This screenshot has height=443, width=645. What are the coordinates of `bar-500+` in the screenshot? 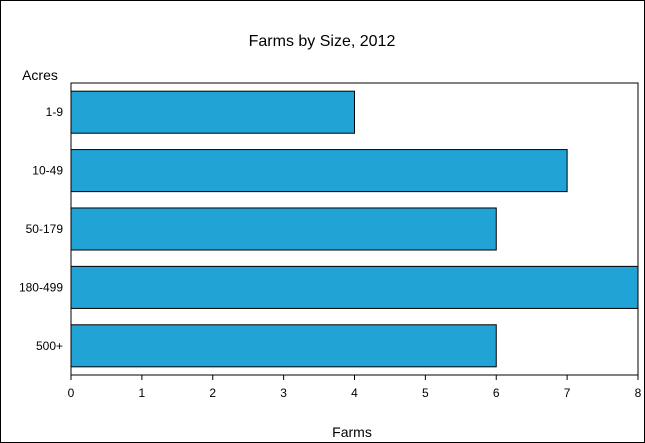 It's located at (283, 346).